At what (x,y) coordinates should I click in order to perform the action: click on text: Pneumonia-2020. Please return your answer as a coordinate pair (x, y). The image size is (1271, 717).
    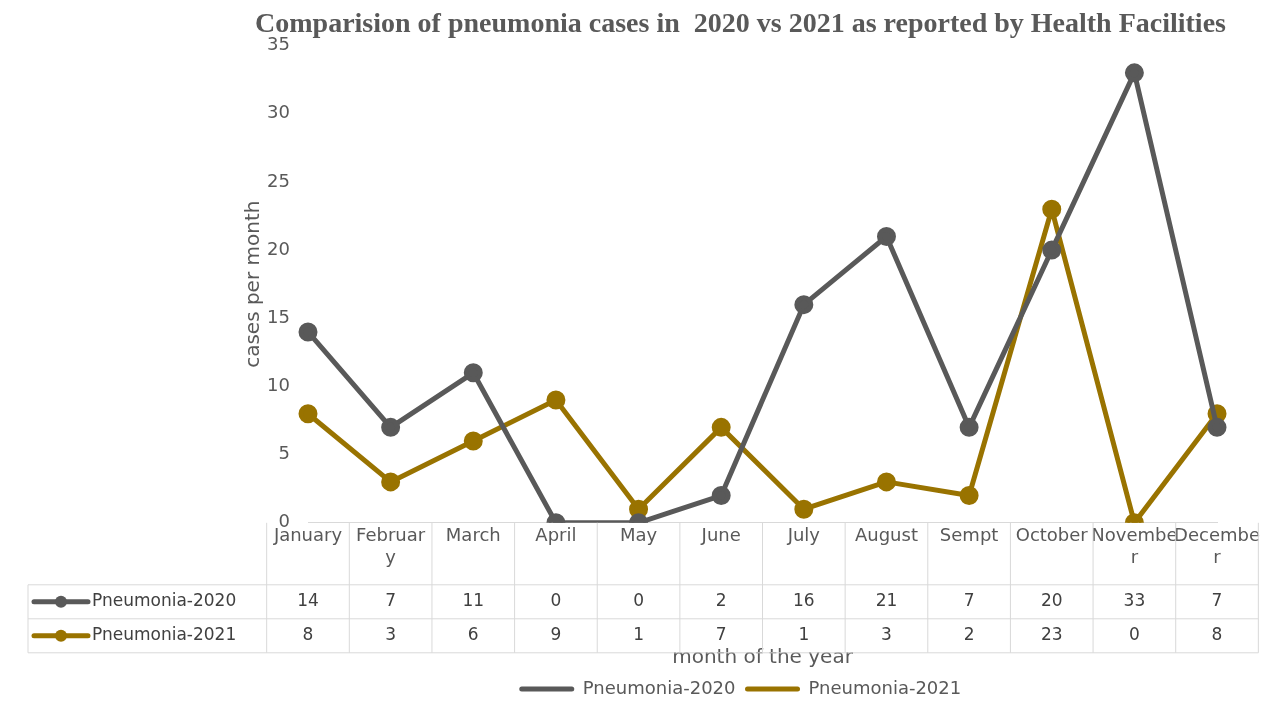
    Looking at the image, I should click on (659, 687).